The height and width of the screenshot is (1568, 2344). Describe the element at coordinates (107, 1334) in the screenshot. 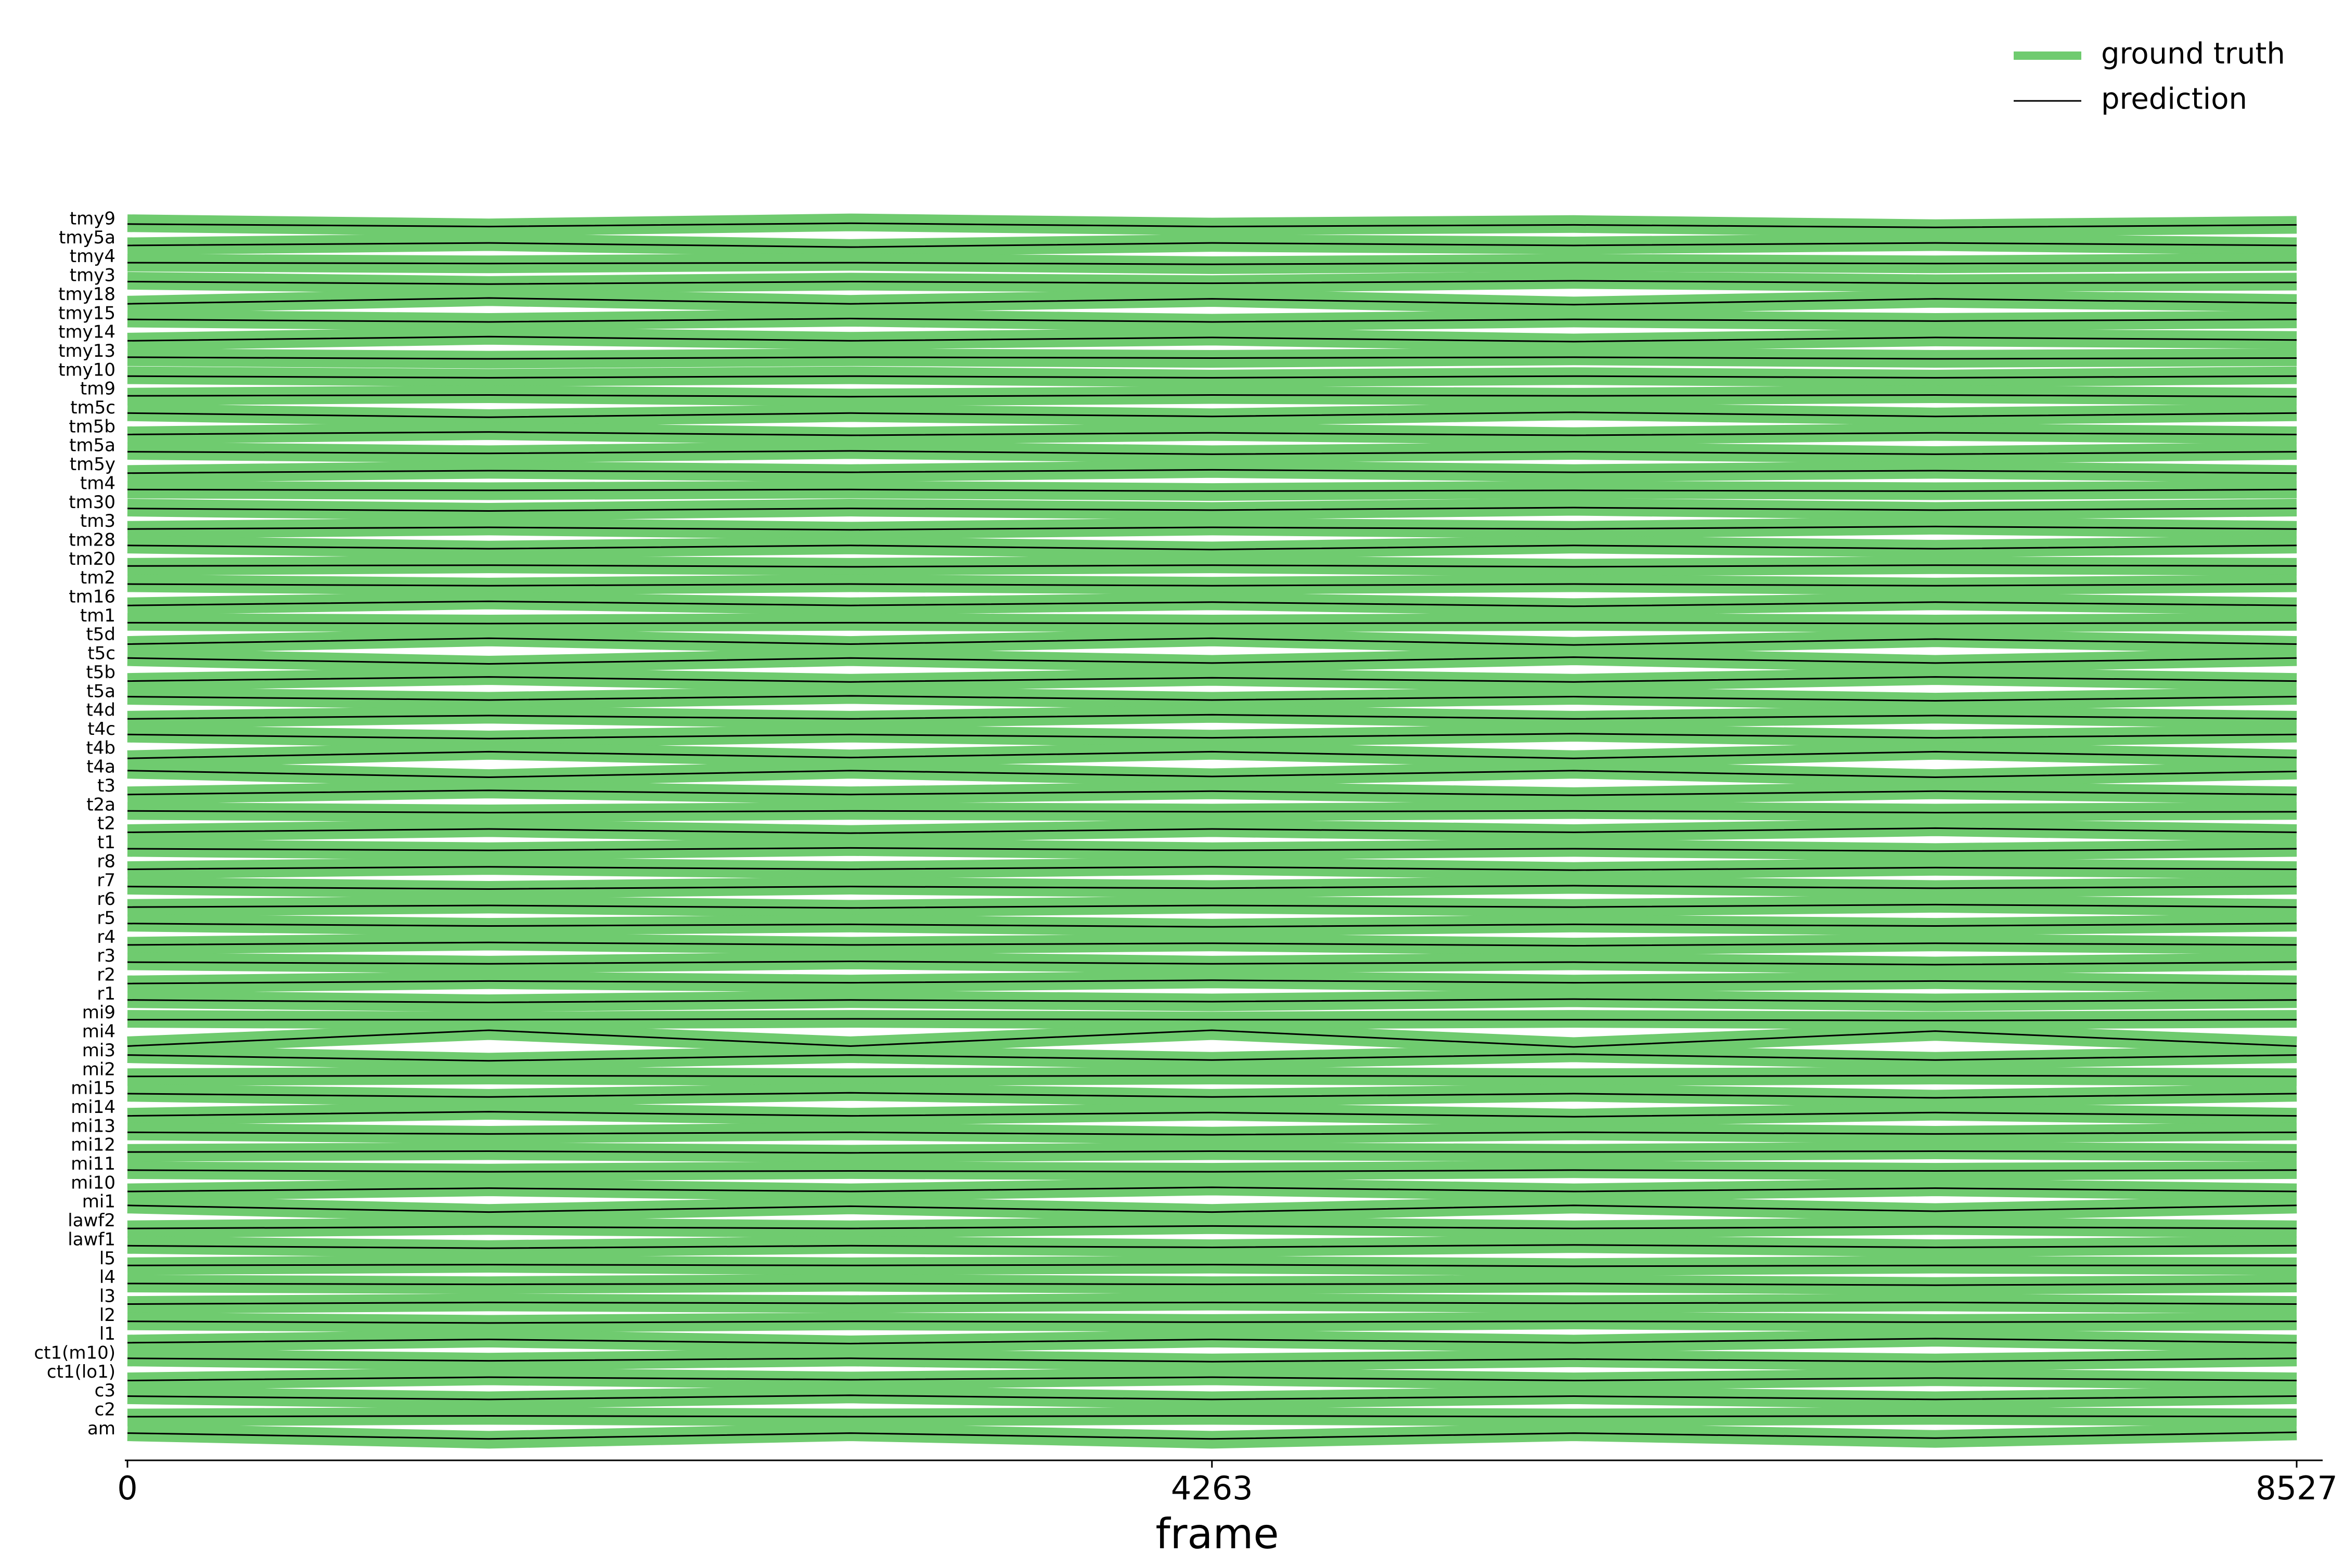

I see `row-label: l1` at that location.